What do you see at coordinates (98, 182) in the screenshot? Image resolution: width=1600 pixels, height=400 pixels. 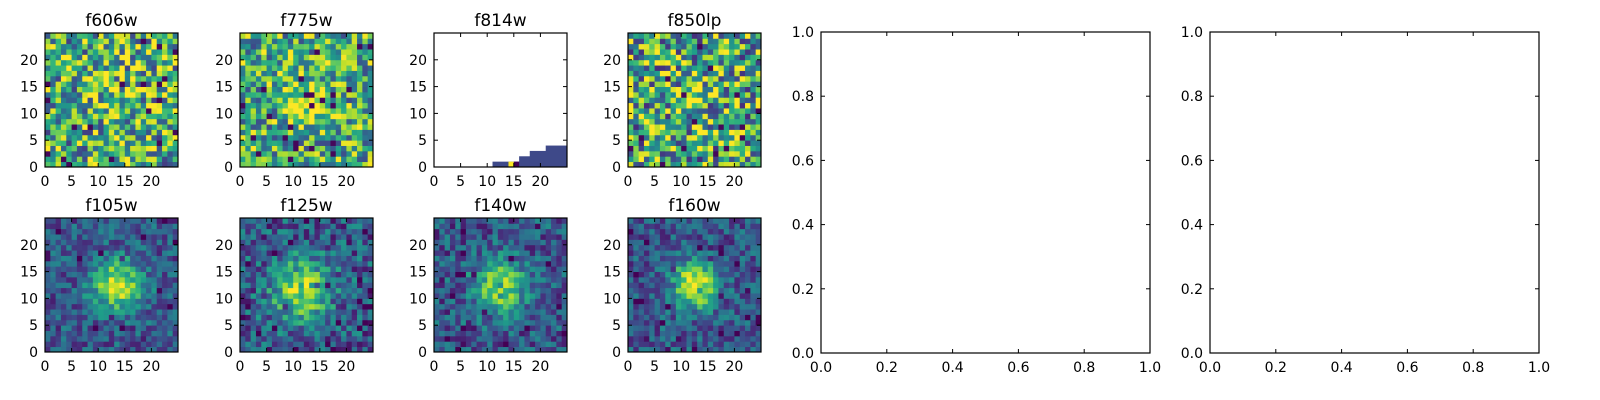 I see `x-tick-label: 10` at bounding box center [98, 182].